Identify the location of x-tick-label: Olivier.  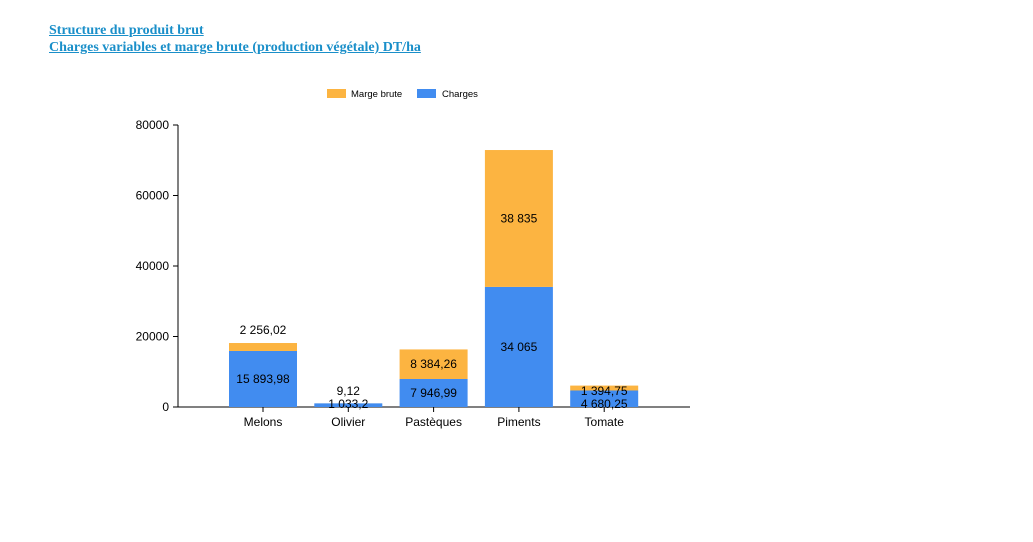
(348, 422).